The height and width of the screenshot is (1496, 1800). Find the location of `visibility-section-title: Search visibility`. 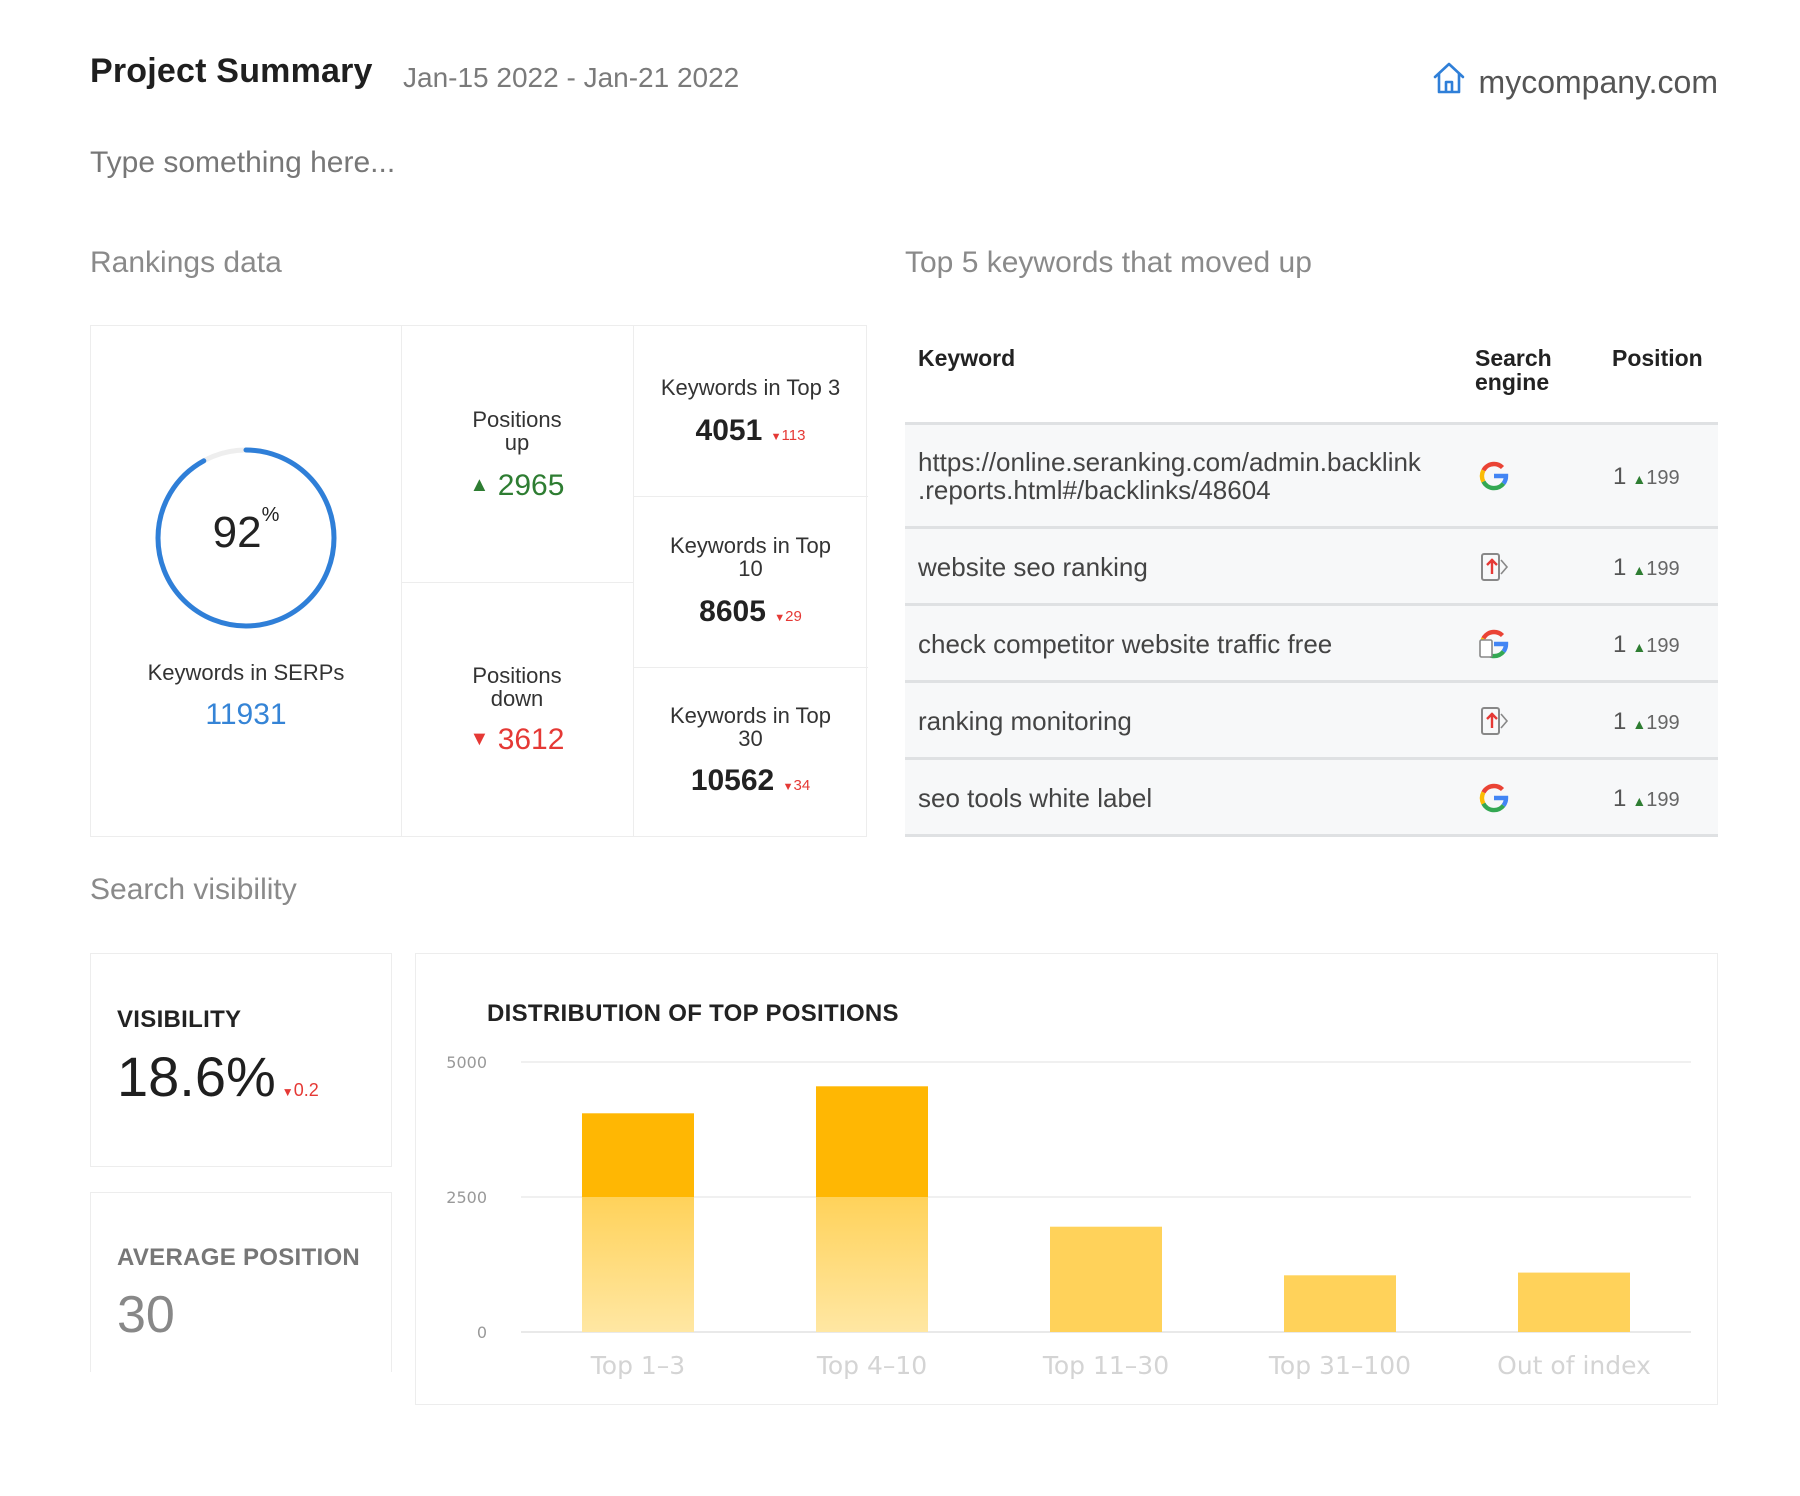

visibility-section-title: Search visibility is located at coordinates (193, 889).